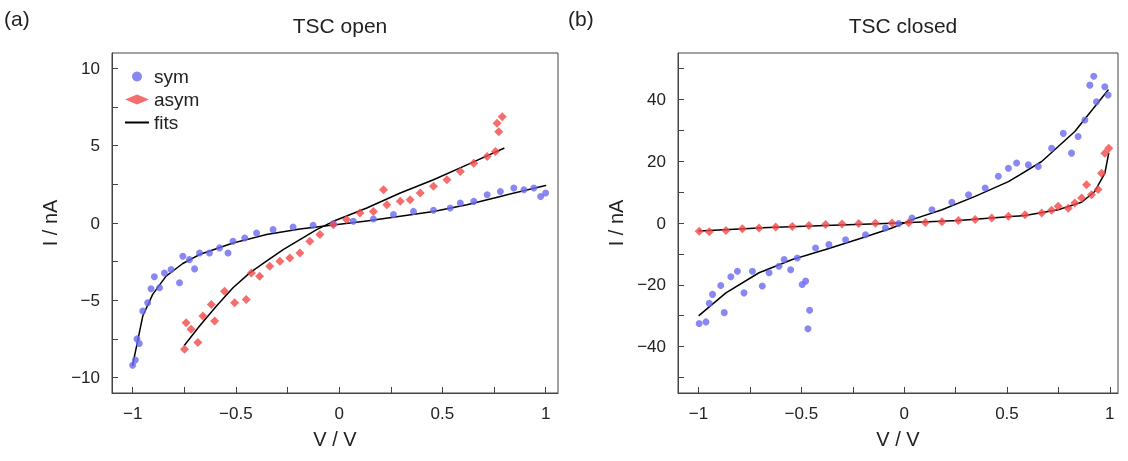 The width and height of the screenshot is (1128, 461). Describe the element at coordinates (651, 347) in the screenshot. I see `y-tick-label: −40` at that location.